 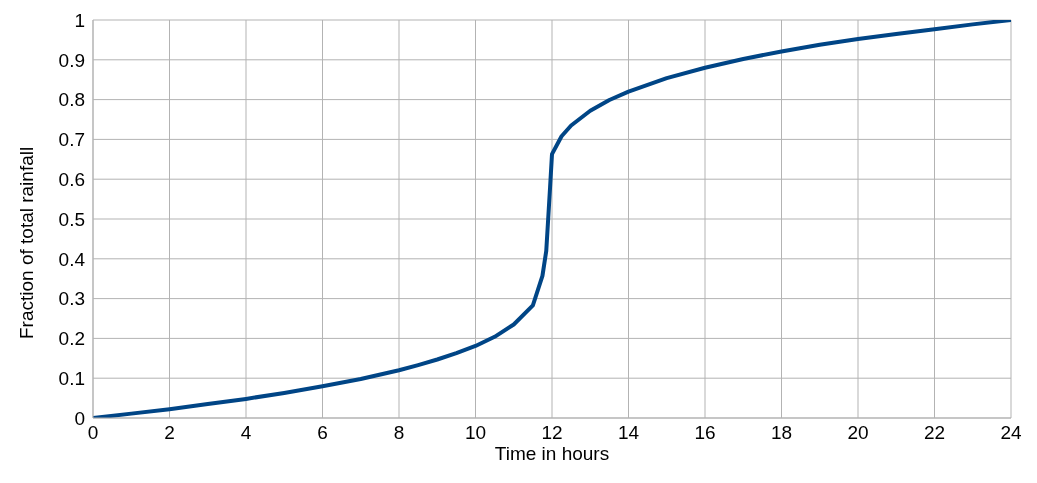 What do you see at coordinates (26, 242) in the screenshot?
I see `y-axis-title: Fraction of total rainfall` at bounding box center [26, 242].